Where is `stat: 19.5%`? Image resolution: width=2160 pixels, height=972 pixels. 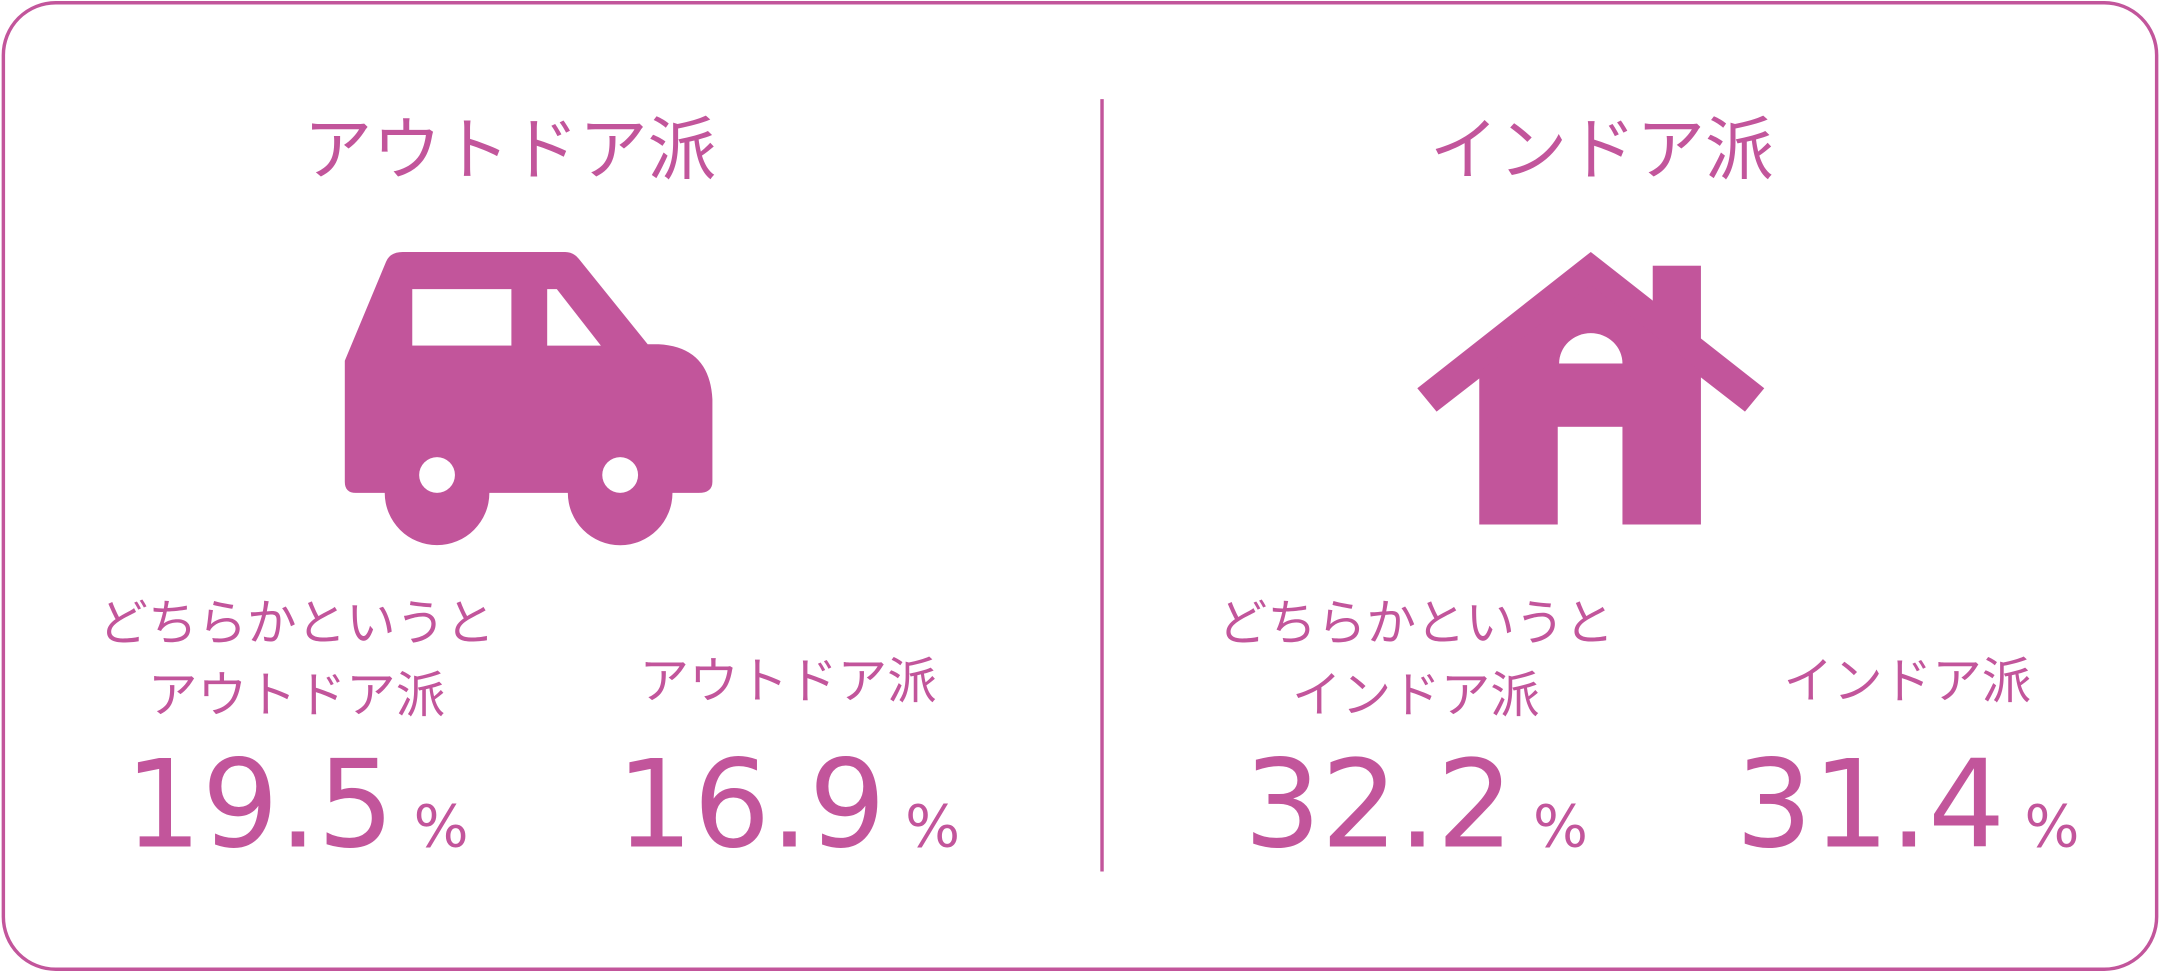
stat: 19.5% is located at coordinates (297, 805).